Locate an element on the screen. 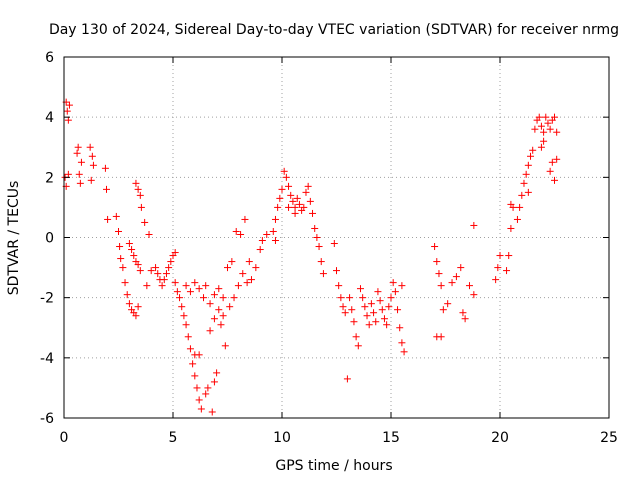  x-tick-label: 10 is located at coordinates (282, 438).